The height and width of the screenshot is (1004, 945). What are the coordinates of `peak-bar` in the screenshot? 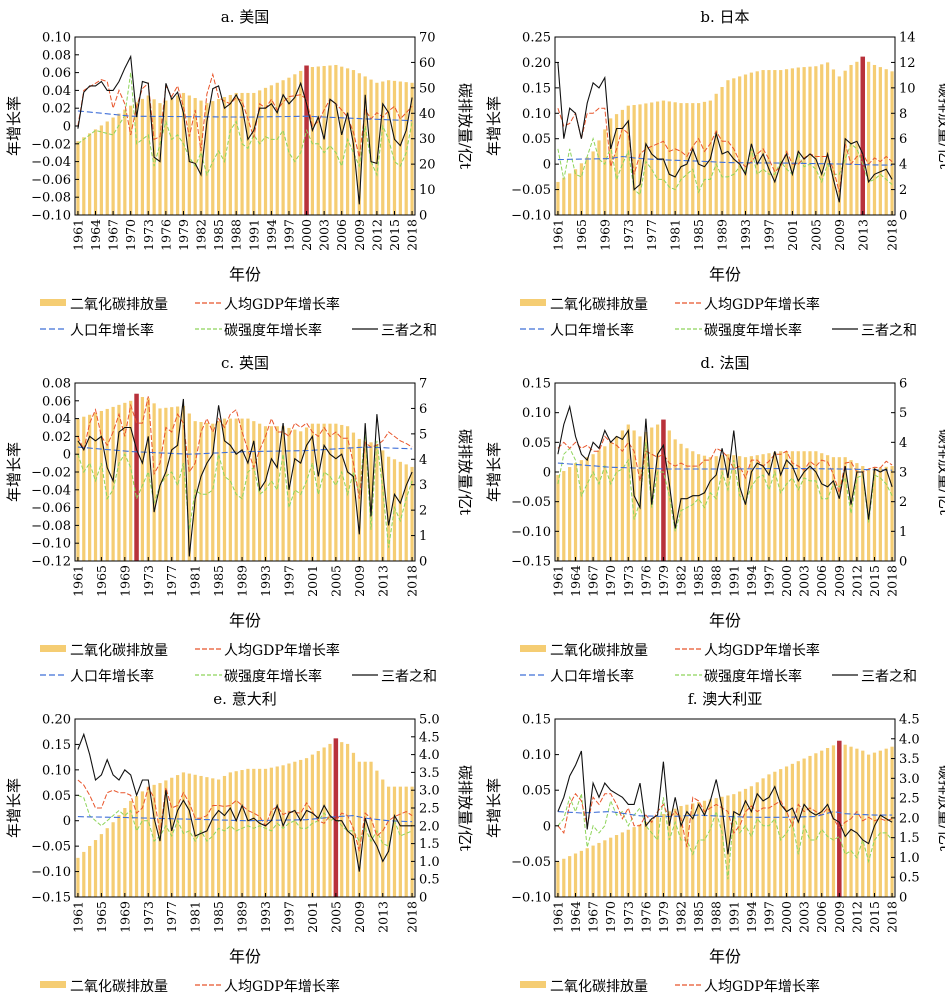 It's located at (336, 817).